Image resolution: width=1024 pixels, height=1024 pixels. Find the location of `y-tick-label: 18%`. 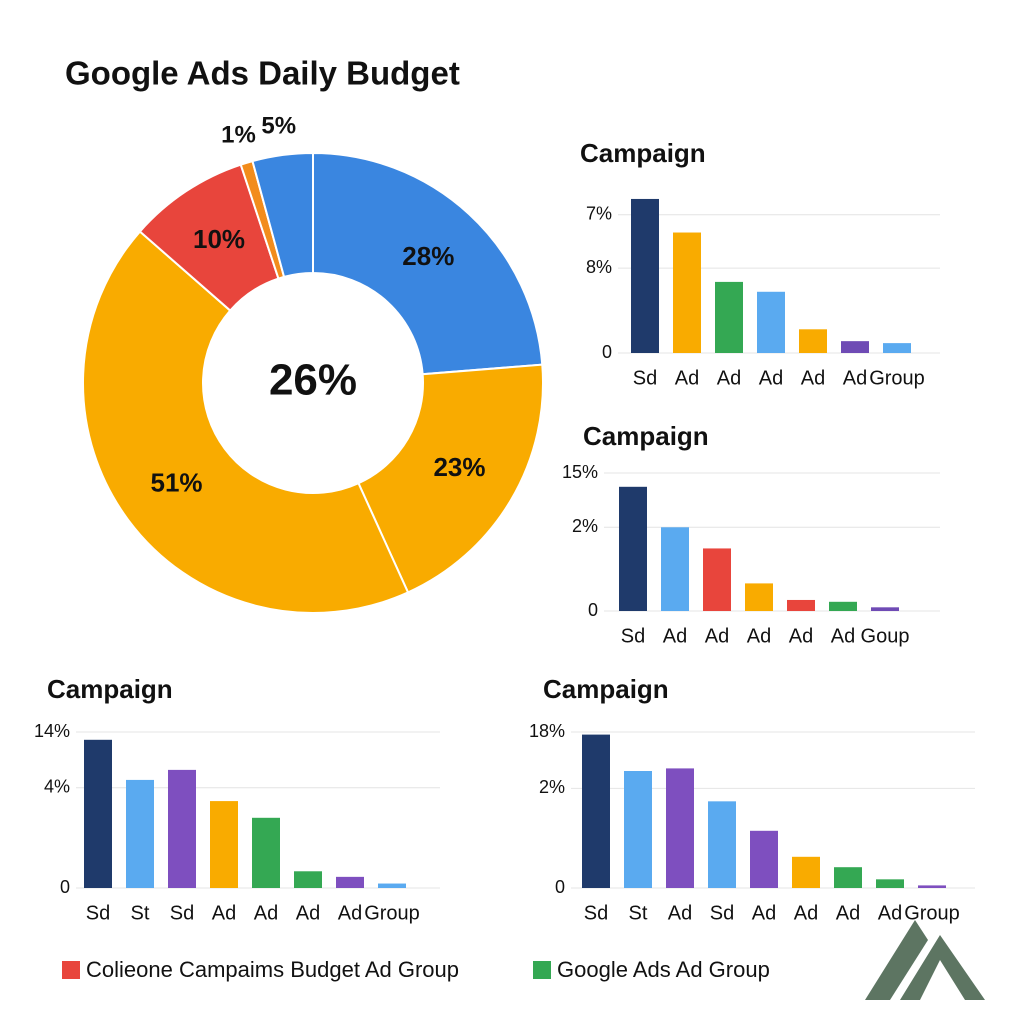

y-tick-label: 18% is located at coordinates (547, 731).